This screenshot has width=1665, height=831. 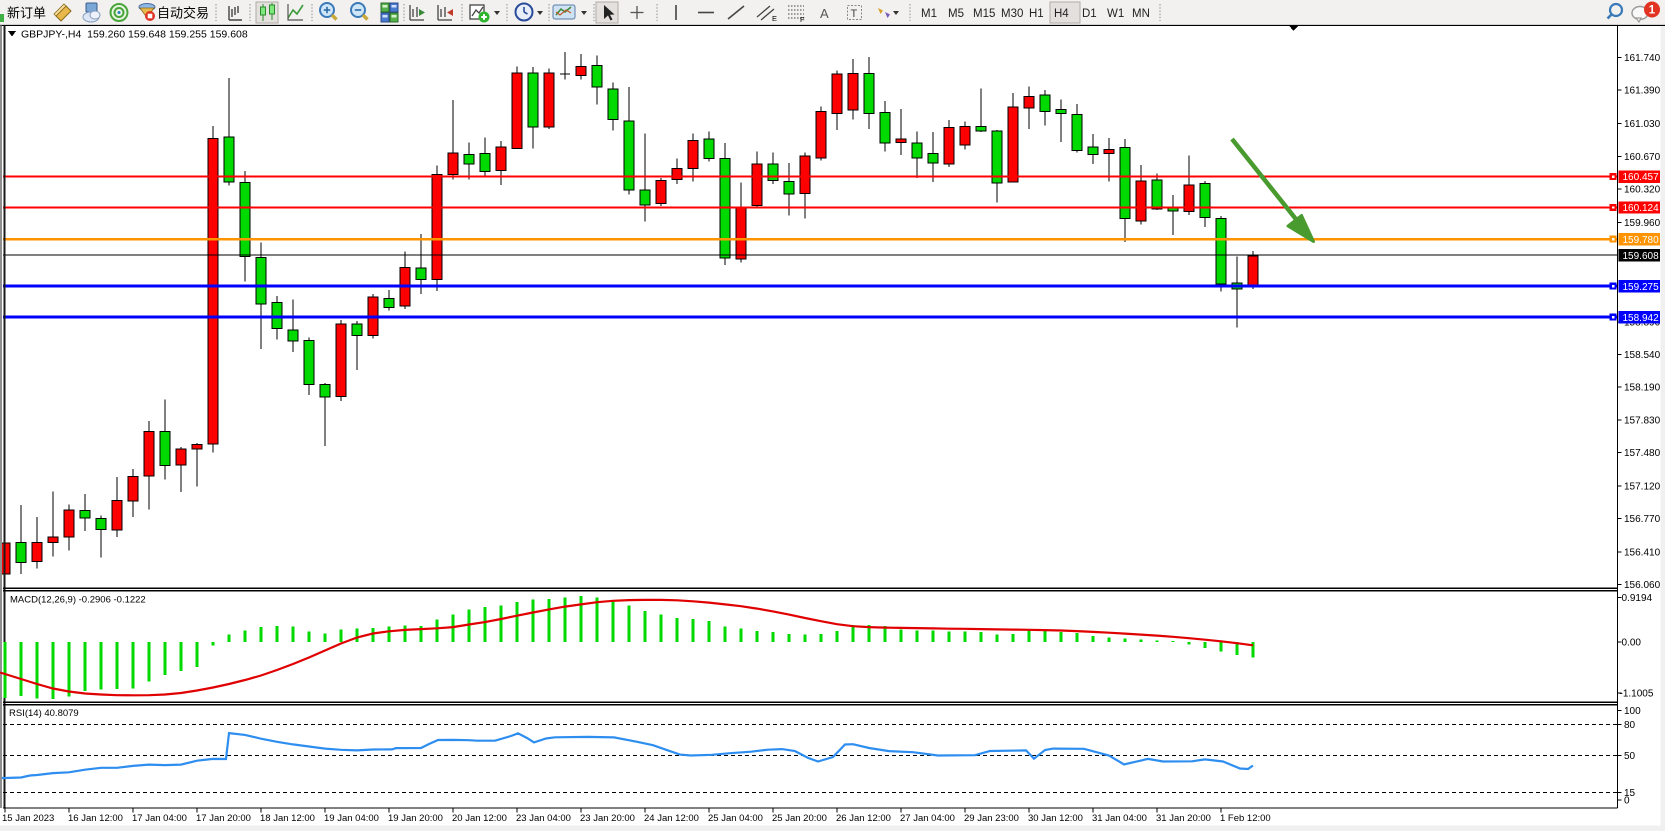 I want to click on svg-text: 31 Jan 20:00, so click(x=1183, y=818).